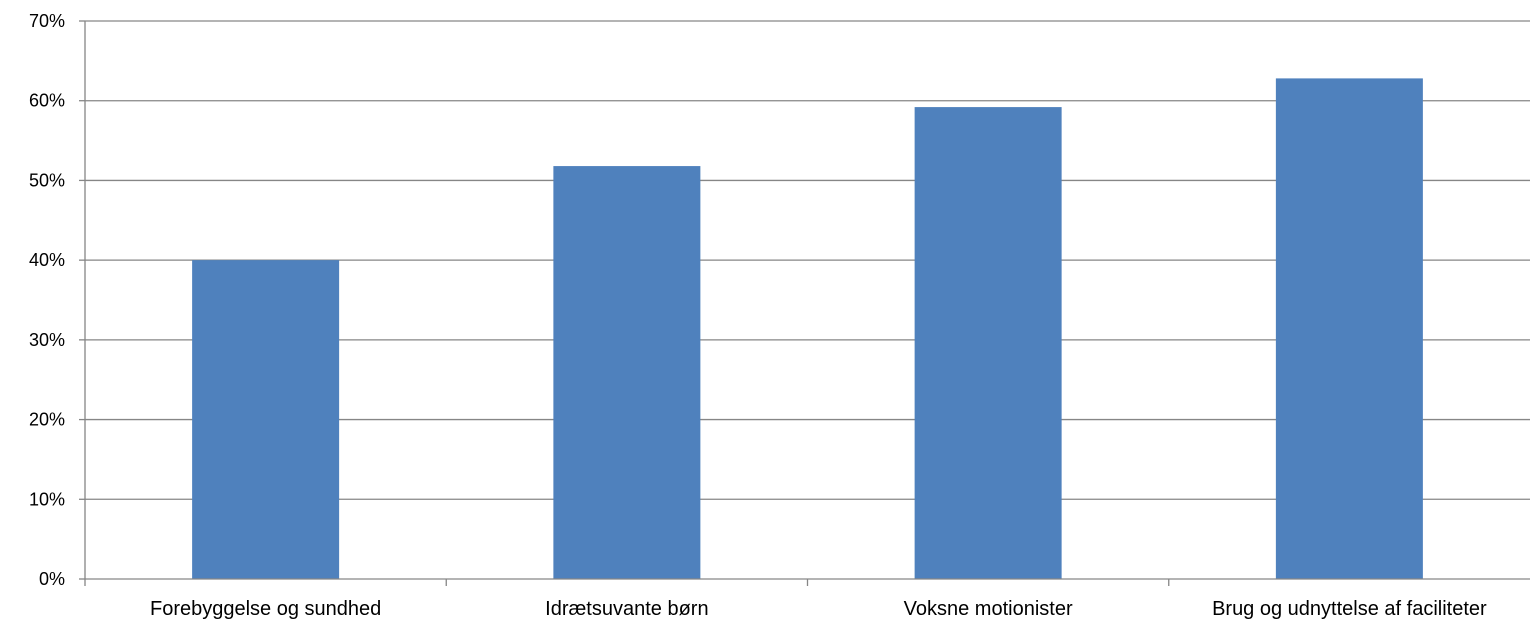  Describe the element at coordinates (52, 579) in the screenshot. I see `y-tick-label: 0%` at that location.